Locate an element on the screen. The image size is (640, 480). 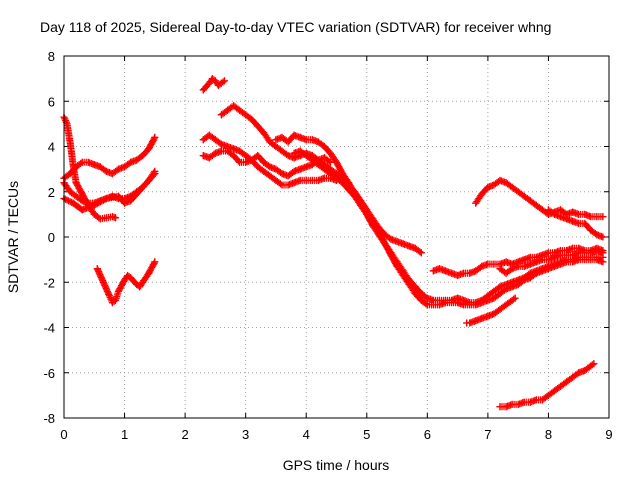
x-tick-label: 7 is located at coordinates (487, 434).